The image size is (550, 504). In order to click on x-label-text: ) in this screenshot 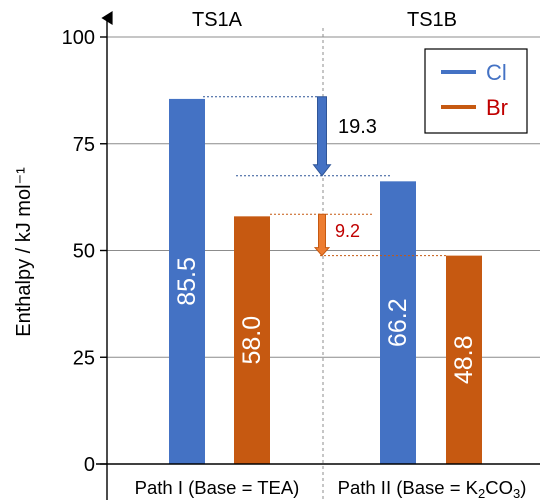, I will do `click(523, 487)`.